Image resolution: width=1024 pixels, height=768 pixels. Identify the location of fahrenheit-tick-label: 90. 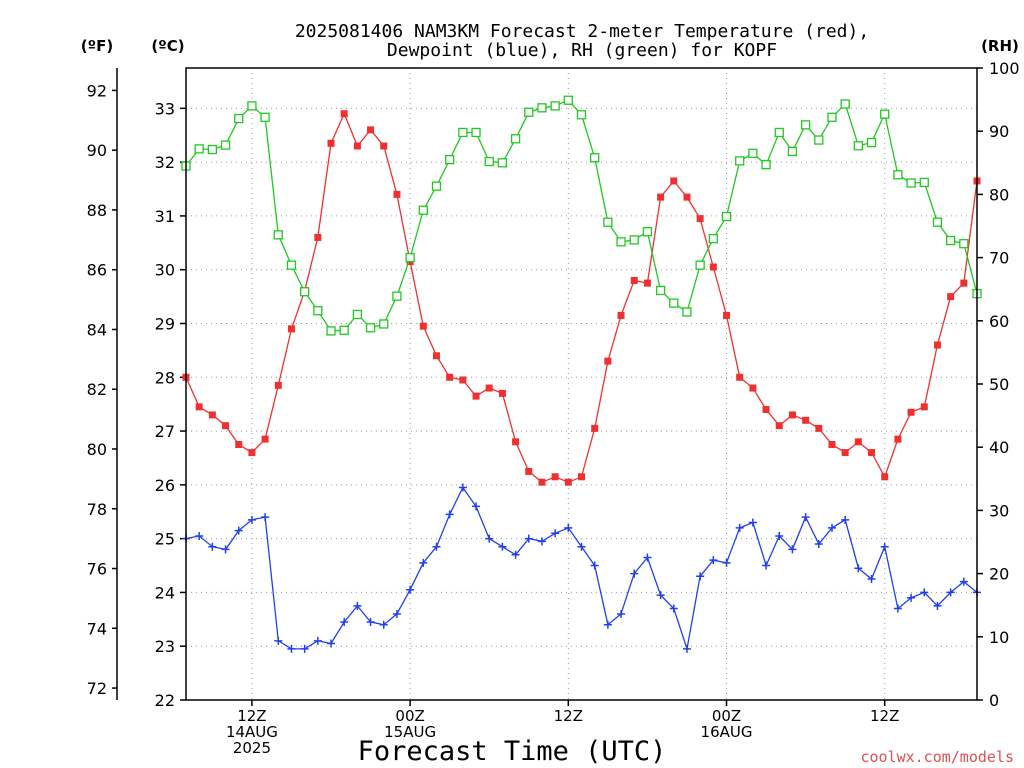
(97, 150).